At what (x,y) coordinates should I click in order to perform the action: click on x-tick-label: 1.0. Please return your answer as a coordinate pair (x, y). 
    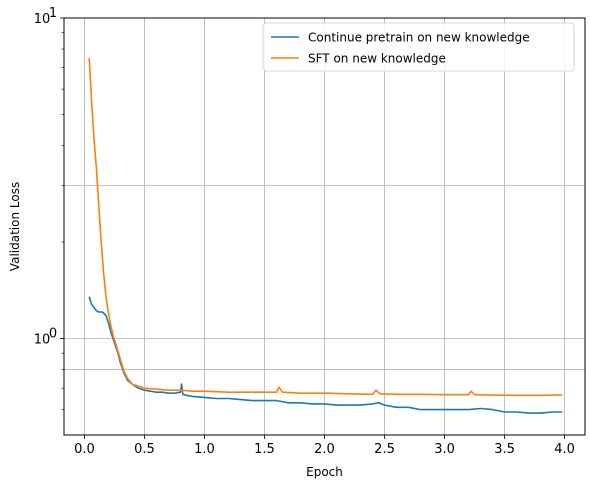
    Looking at the image, I should click on (204, 449).